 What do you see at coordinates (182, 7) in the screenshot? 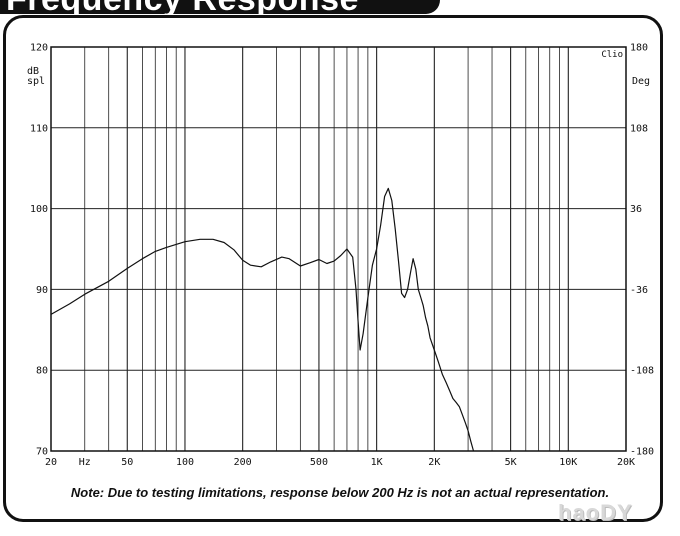
I see `header-title: Frequency Response` at bounding box center [182, 7].